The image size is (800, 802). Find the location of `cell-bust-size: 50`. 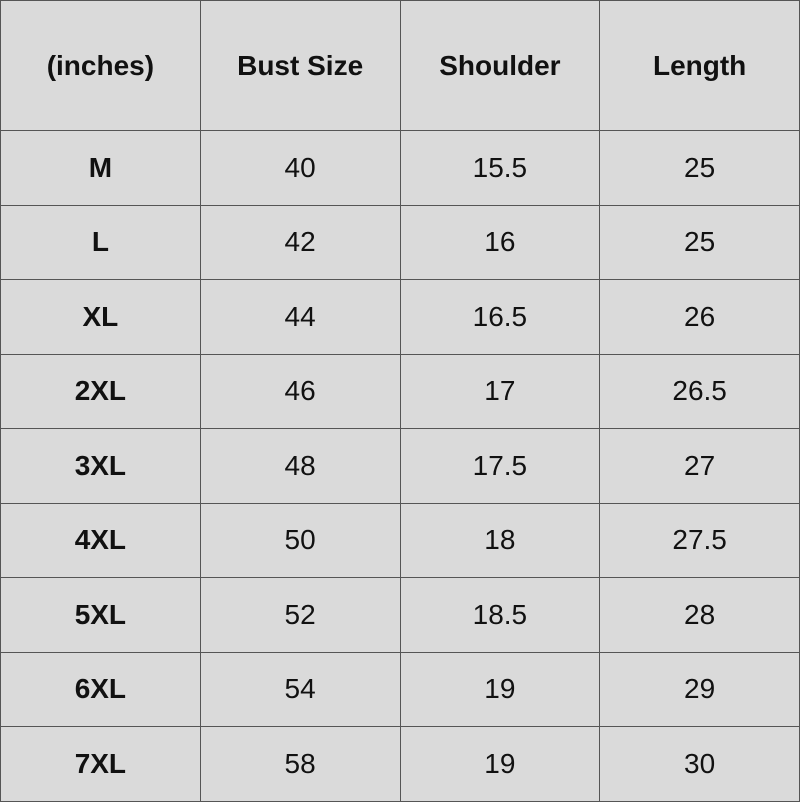

cell-bust-size: 50 is located at coordinates (300, 540).